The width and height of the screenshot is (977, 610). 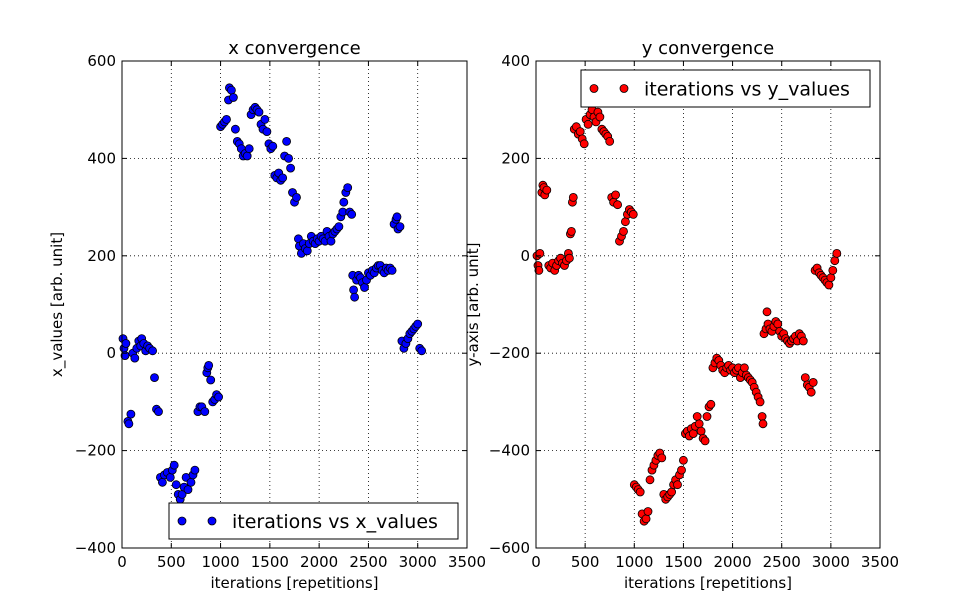 What do you see at coordinates (101, 256) in the screenshot?
I see `y-tick-label: 200` at bounding box center [101, 256].